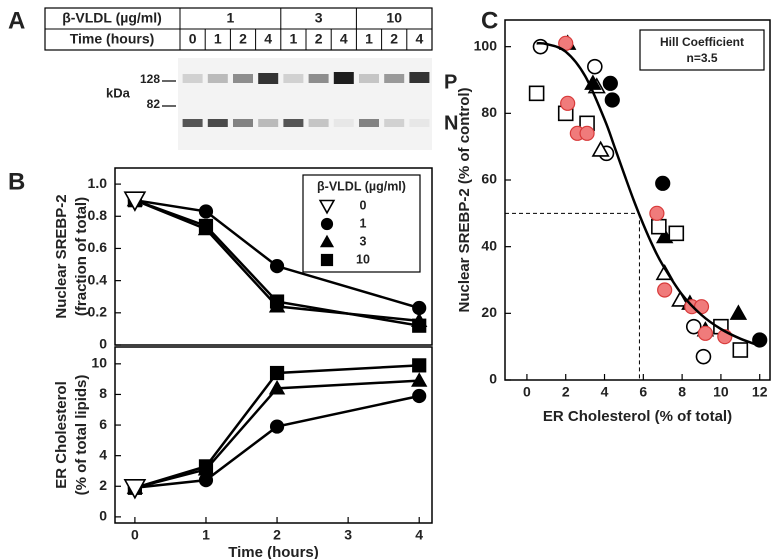 This screenshot has width=776, height=559. Describe the element at coordinates (363, 241) in the screenshot. I see `legend-label: 3` at that location.